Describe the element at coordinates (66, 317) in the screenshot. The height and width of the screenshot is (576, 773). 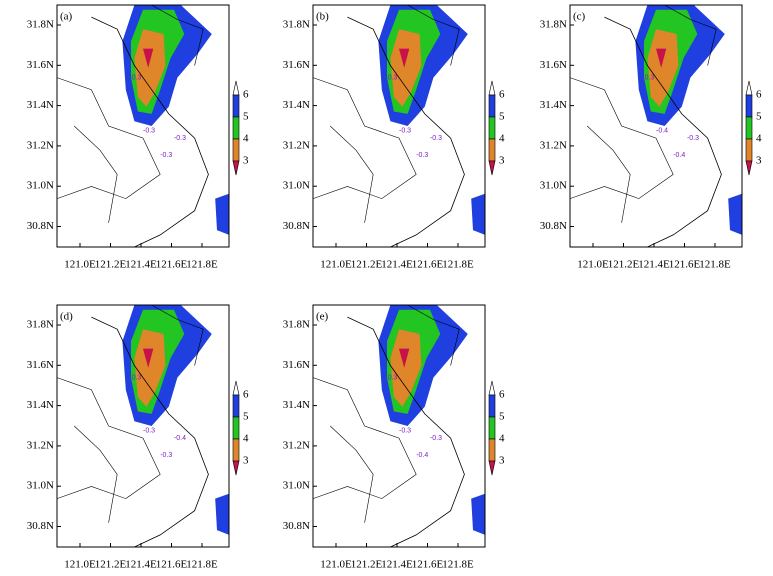
I see `panel-label: (d)` at that location.